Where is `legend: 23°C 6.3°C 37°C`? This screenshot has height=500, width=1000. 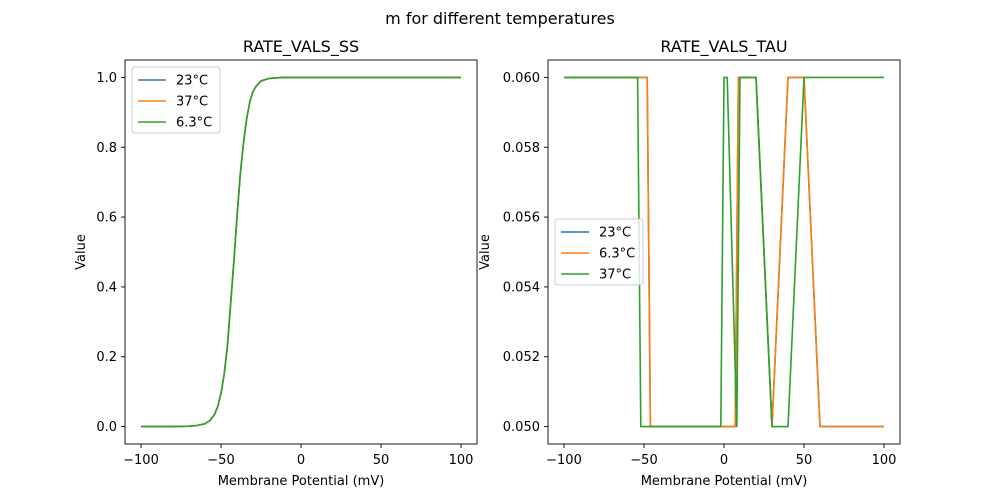
legend: 23°C 6.3°C 37°C is located at coordinates (599, 252).